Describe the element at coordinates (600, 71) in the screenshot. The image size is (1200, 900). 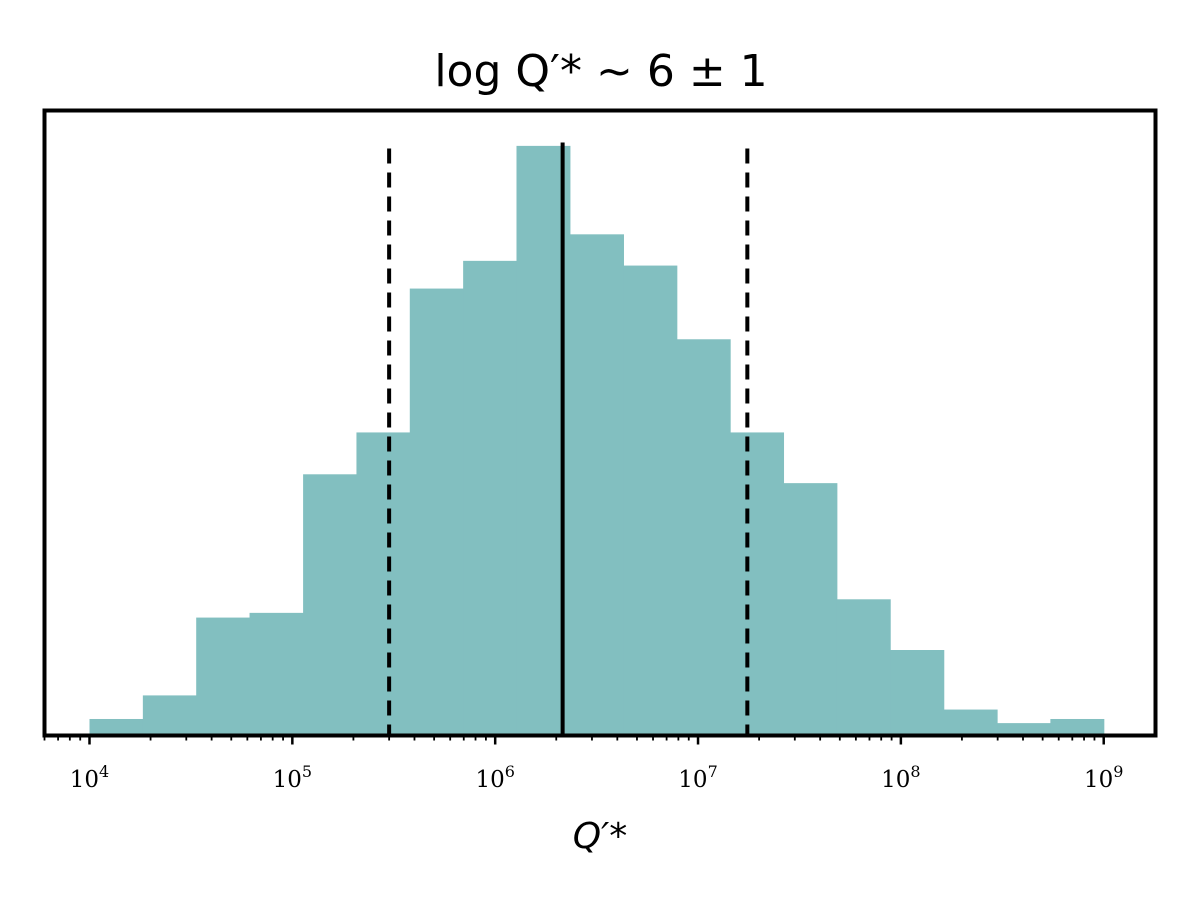
I see `chart-title: log Q′* ~ 6 ± 1` at that location.